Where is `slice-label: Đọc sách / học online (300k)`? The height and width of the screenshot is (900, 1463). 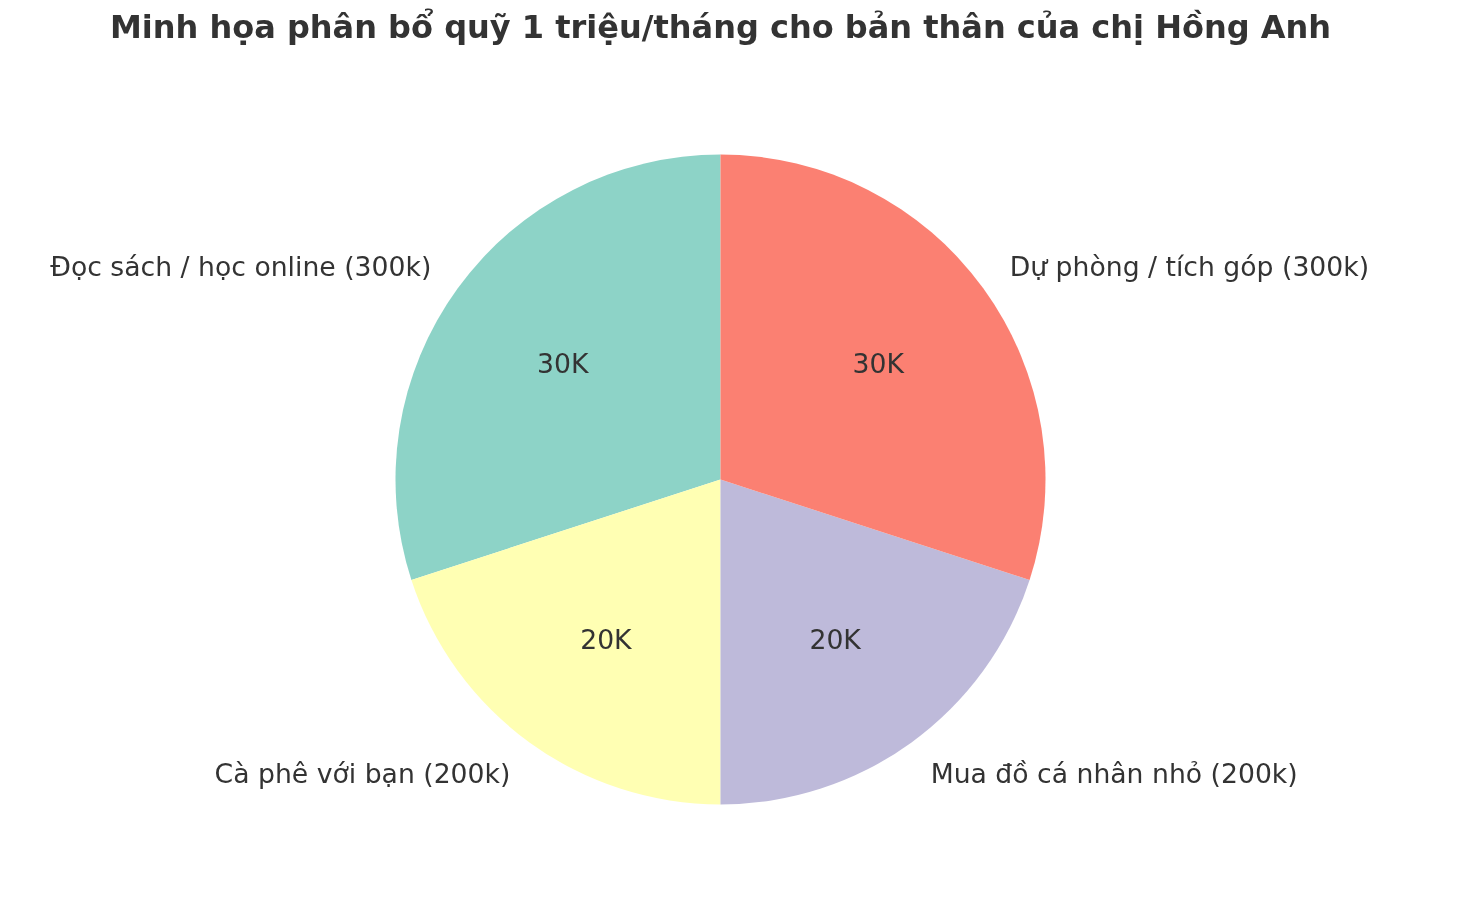
slice-label: Đọc sách / học online (300k) is located at coordinates (241, 266).